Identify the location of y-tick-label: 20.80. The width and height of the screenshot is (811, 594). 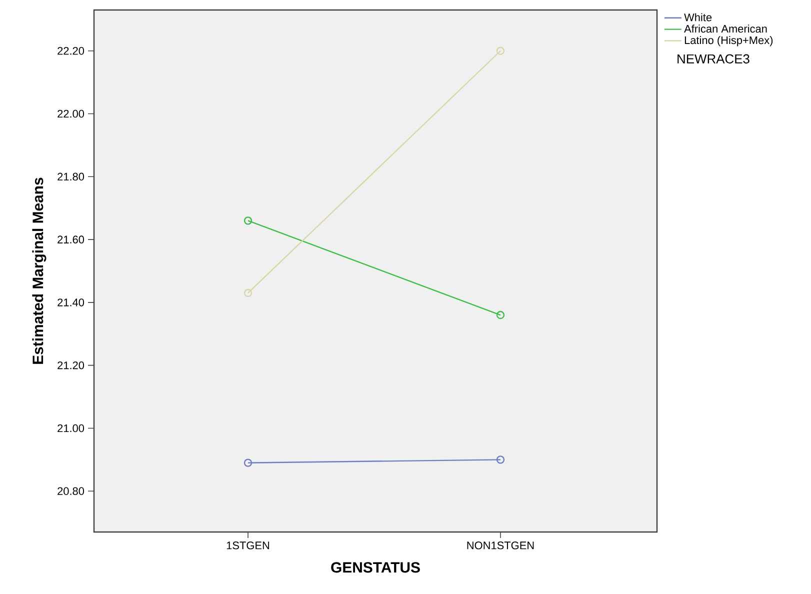
(71, 491).